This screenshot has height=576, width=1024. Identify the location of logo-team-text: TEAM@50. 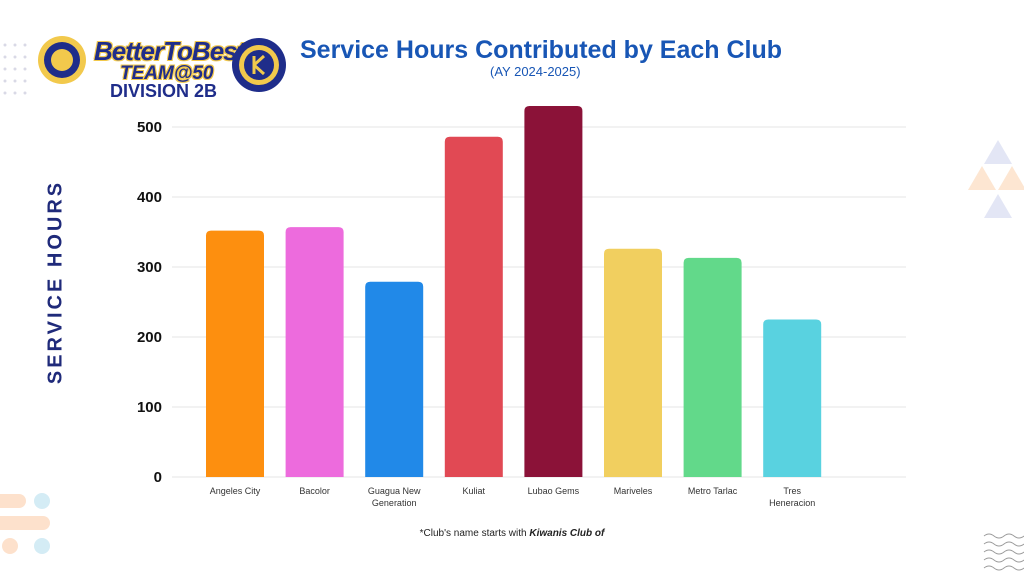
(167, 73).